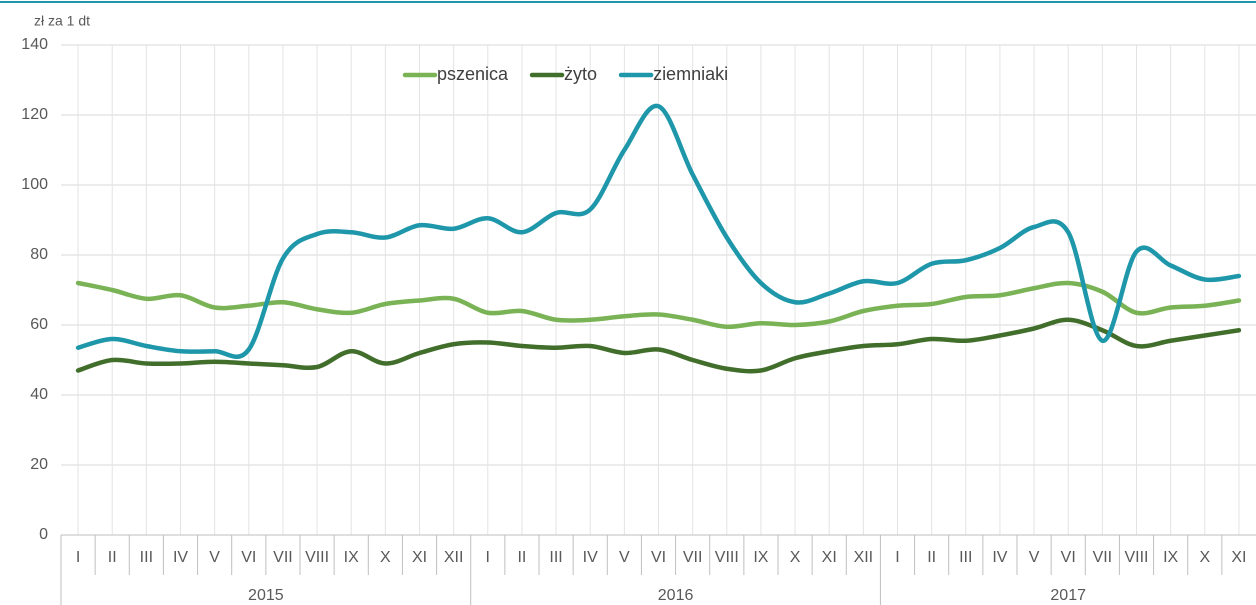 This screenshot has width=1256, height=605. What do you see at coordinates (39, 394) in the screenshot?
I see `y-tick-label: 40` at bounding box center [39, 394].